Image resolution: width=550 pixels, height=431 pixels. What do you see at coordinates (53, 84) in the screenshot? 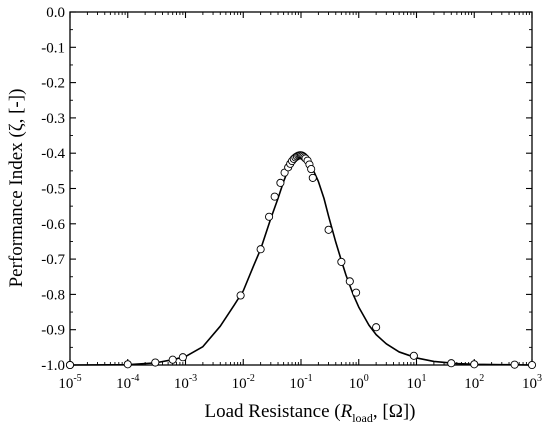
I see `y-tick-label: -0.2` at bounding box center [53, 84].